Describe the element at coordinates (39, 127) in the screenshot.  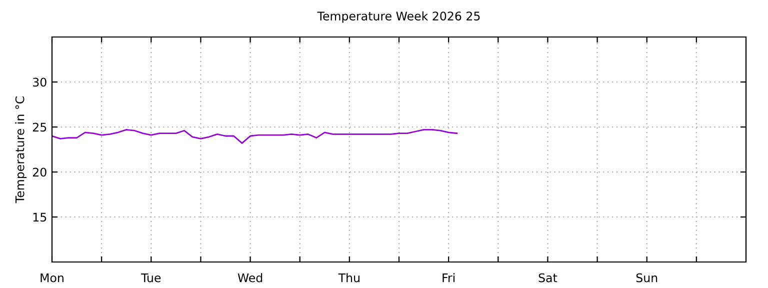
I see `y-tick-label: 25` at that location.